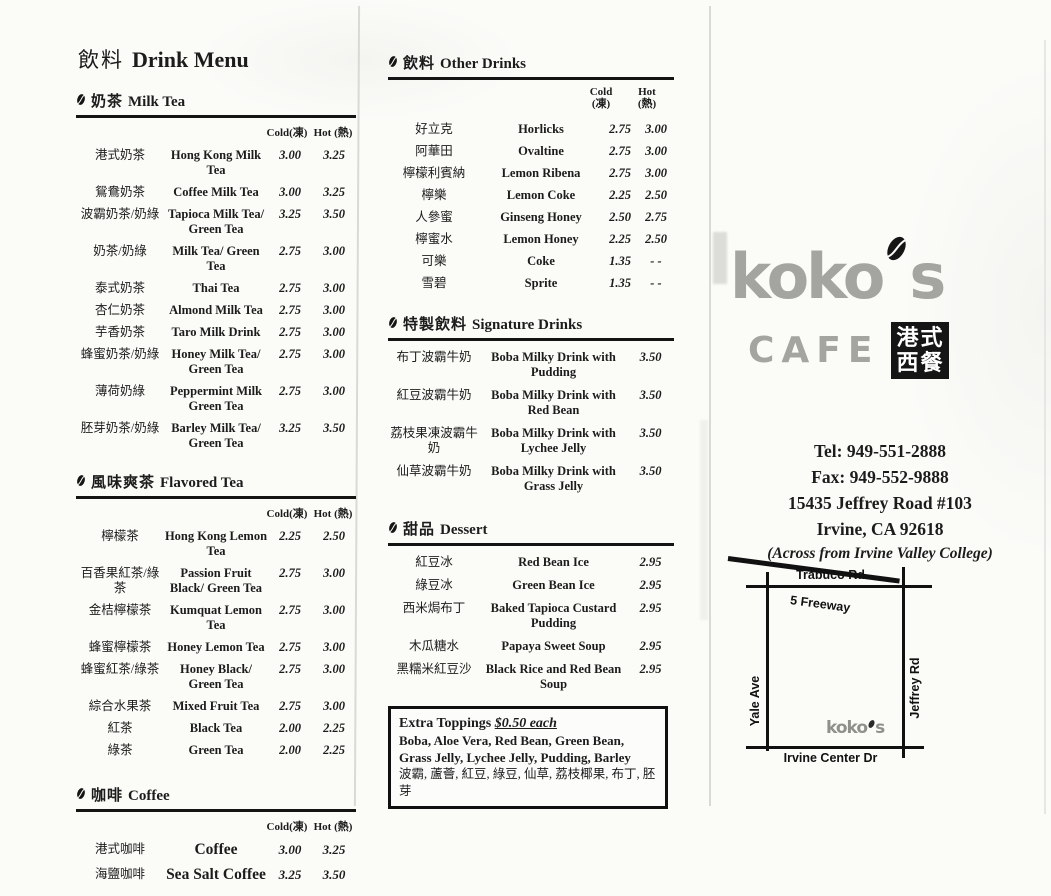 The height and width of the screenshot is (896, 1051). I want to click on item-name-en: Milk Tea/ Green Tea, so click(216, 258).